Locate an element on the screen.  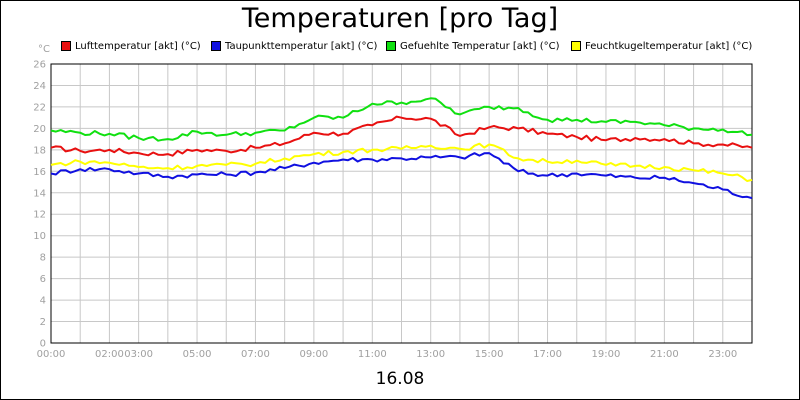
x-tick-label: 19:00 is located at coordinates (606, 354).